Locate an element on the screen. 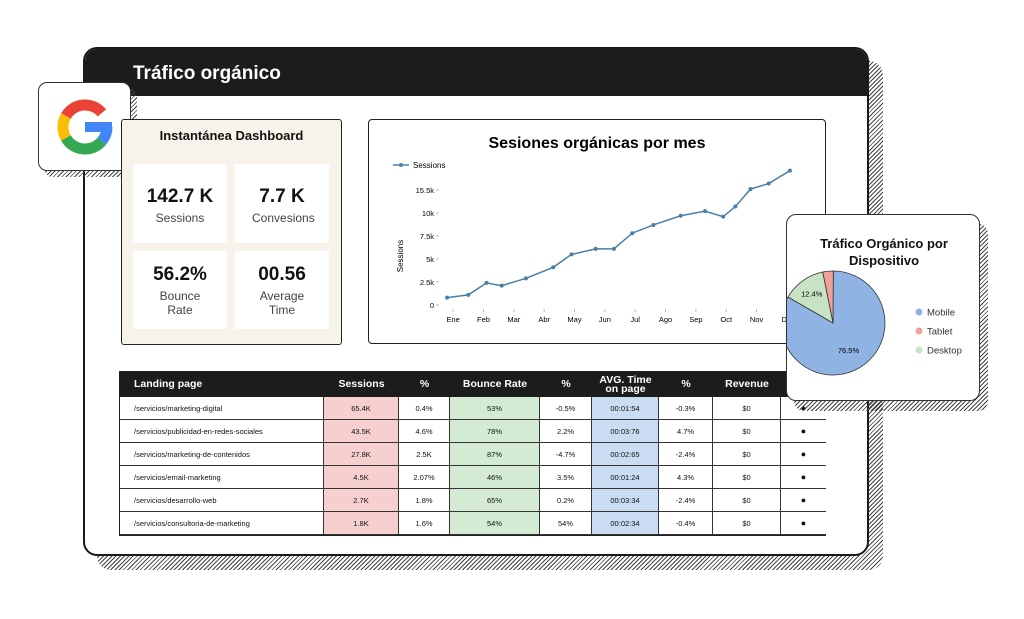 This screenshot has height=619, width=1024. x-tick-label: Sep is located at coordinates (695, 319).